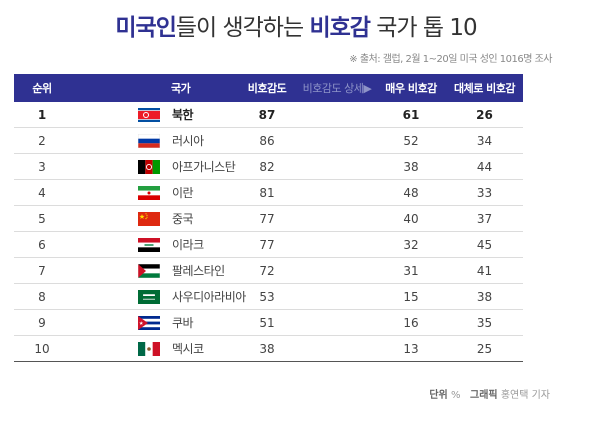 This screenshot has height=422, width=592. I want to click on country-name: 러시아, so click(188, 141).